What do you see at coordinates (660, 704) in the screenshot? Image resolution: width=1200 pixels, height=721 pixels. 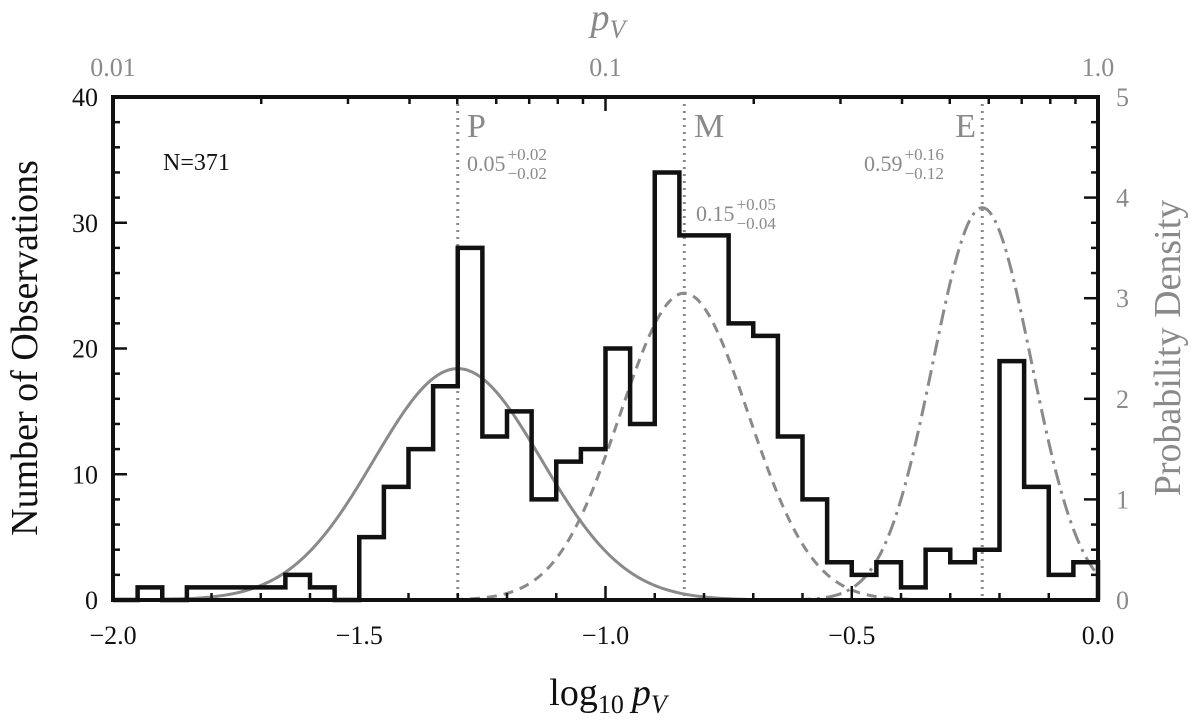 I see `x-axis-title-var-sub: V` at bounding box center [660, 704].